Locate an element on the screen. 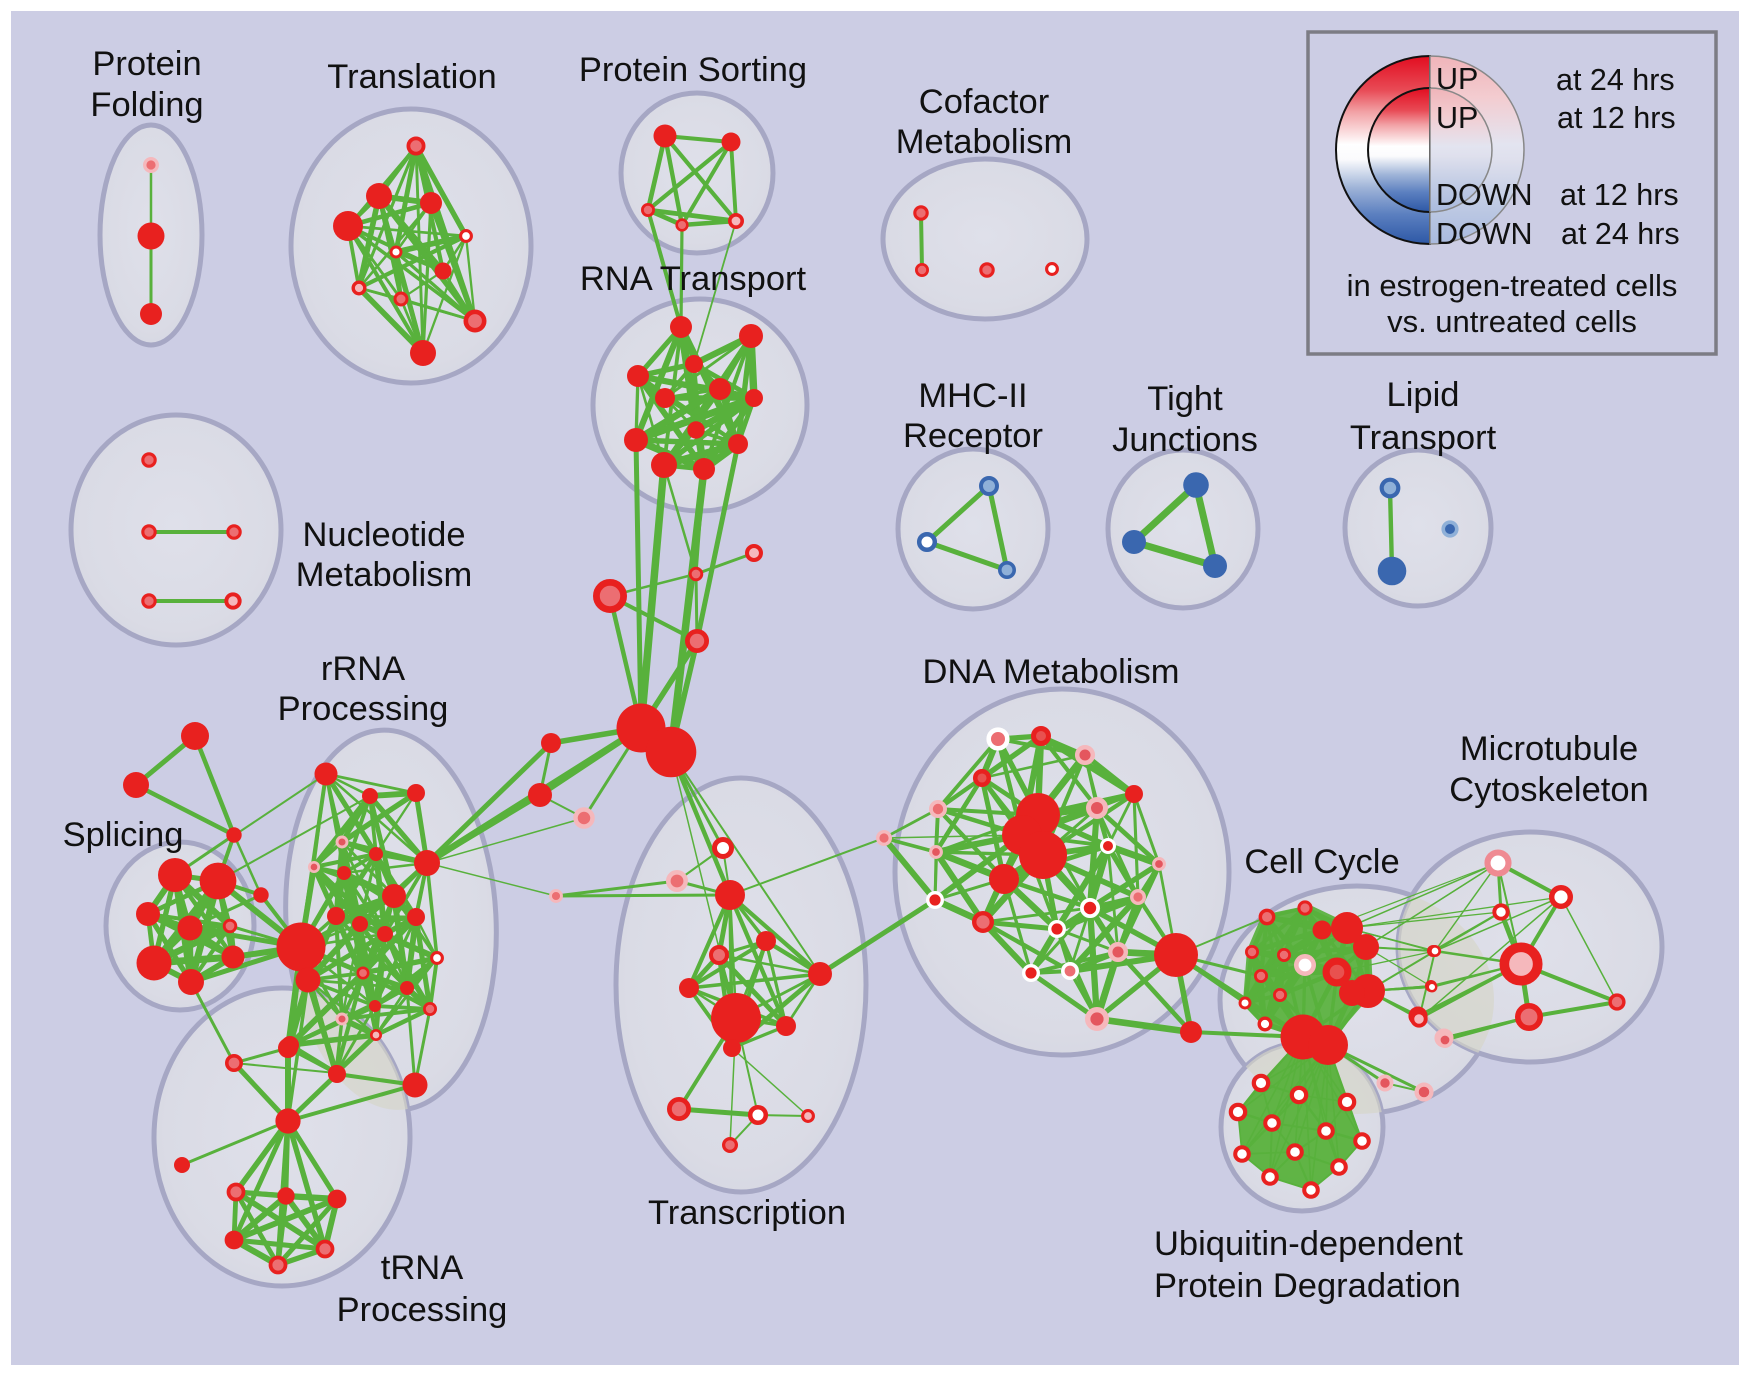 The height and width of the screenshot is (1376, 1750). svg-text: Junctions is located at coordinates (1185, 440).